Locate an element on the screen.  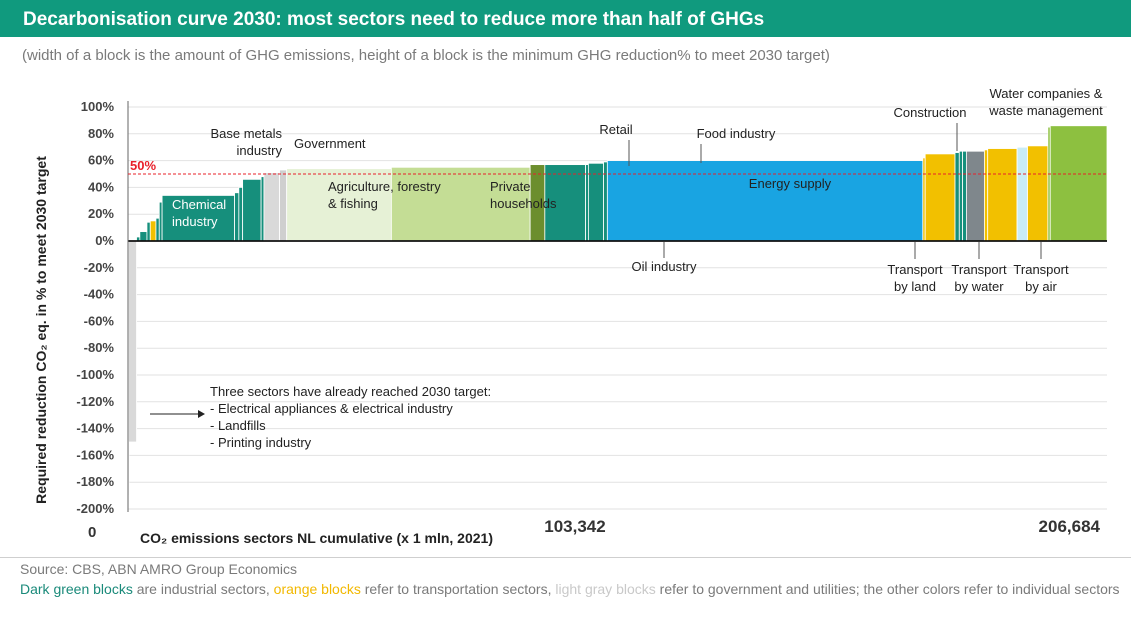
sector-label: Base metals is located at coordinates (246, 133).